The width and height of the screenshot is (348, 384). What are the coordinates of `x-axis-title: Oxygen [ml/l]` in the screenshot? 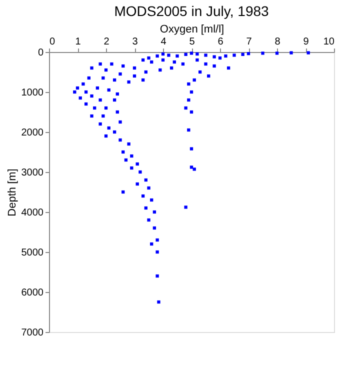 It's located at (192, 30).